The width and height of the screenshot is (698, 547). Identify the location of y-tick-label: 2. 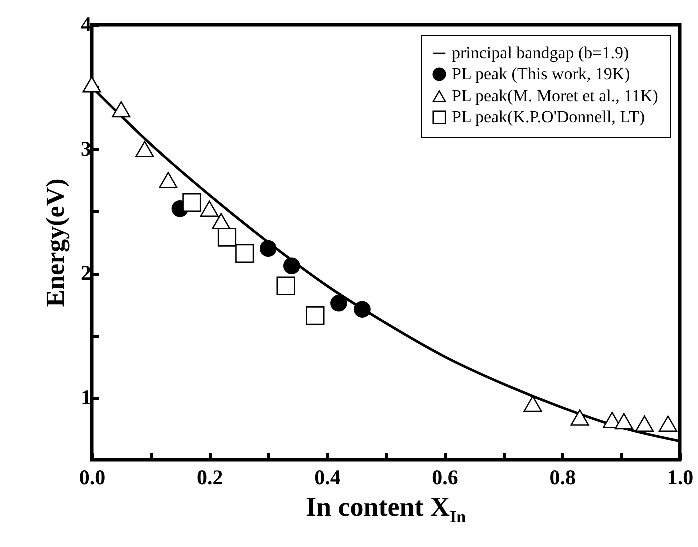
(86, 273).